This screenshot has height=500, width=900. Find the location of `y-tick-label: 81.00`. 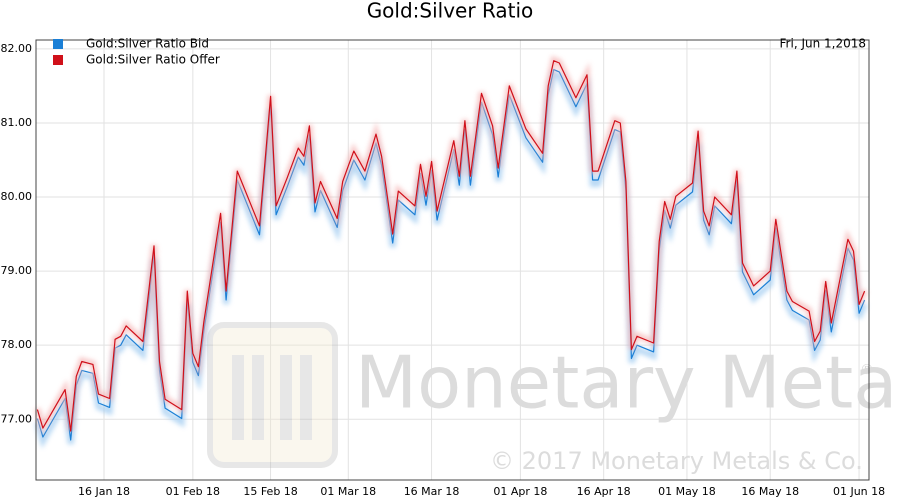

y-tick-label: 81.00 is located at coordinates (17, 122).